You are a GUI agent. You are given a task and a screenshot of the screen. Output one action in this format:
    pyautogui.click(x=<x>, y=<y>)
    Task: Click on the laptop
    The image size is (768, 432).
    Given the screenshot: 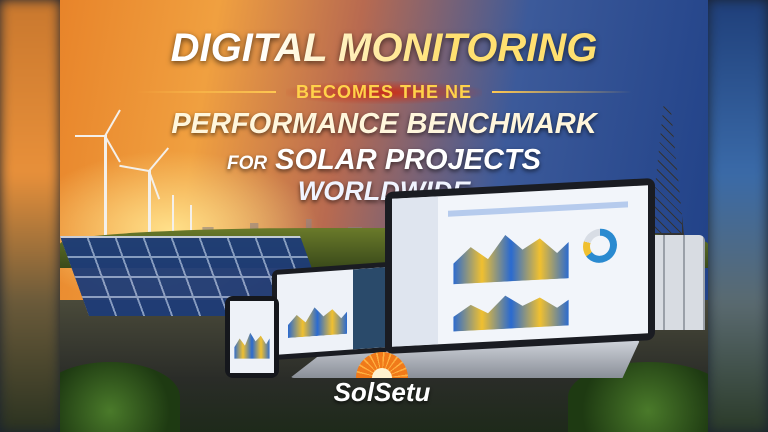 What is the action you would take?
    pyautogui.click(x=520, y=266)
    